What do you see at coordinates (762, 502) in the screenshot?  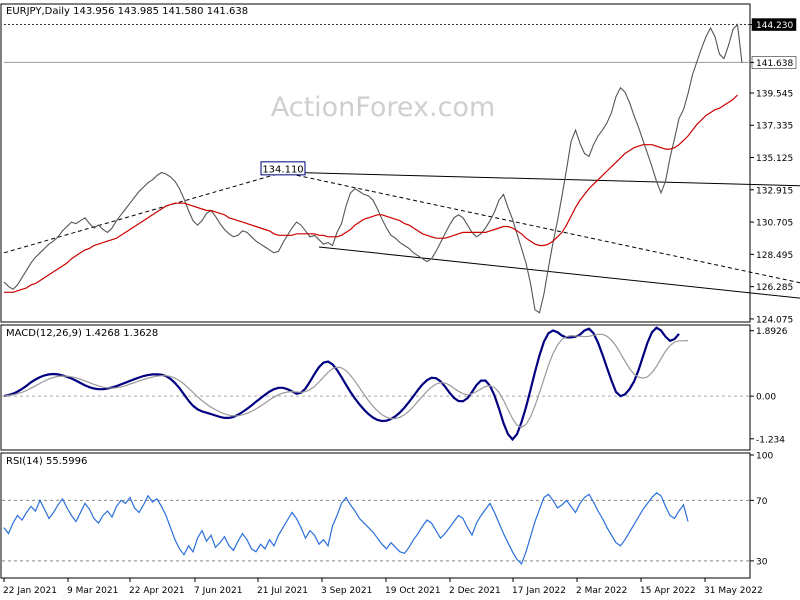 I see `y-tick-label: 70` at bounding box center [762, 502].